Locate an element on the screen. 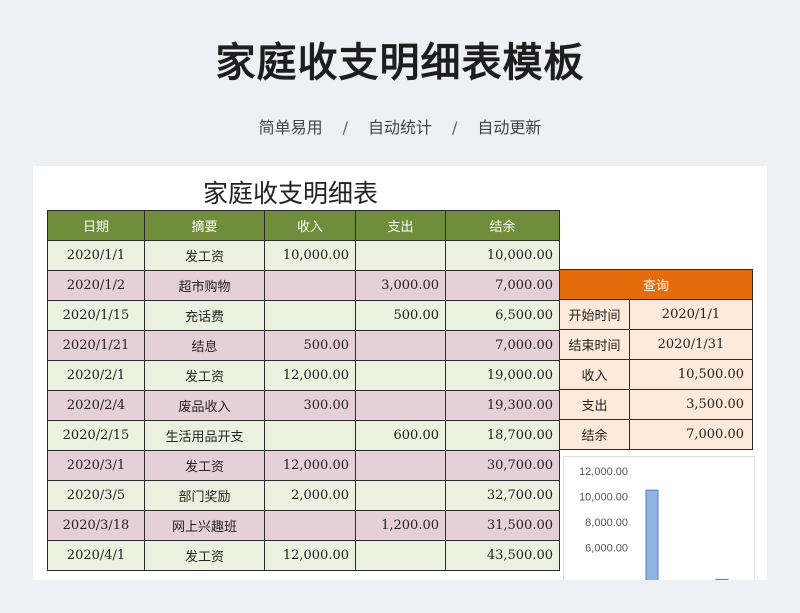 Image resolution: width=800 pixels, height=613 pixels. query-label: 收入 is located at coordinates (594, 374).